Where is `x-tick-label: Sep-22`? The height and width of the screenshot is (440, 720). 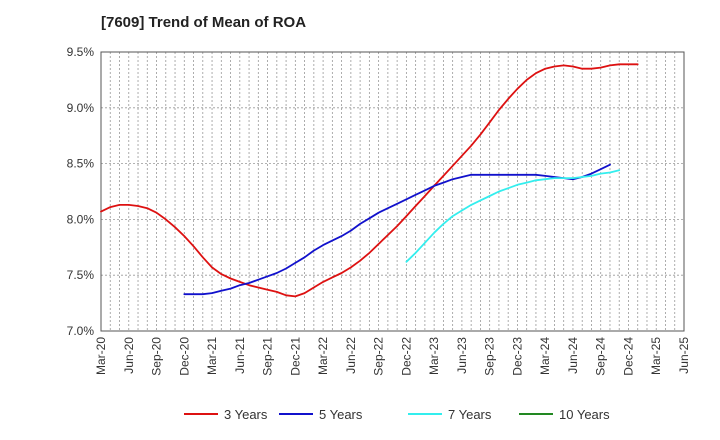 x-tick-label: Sep-22 is located at coordinates (379, 356).